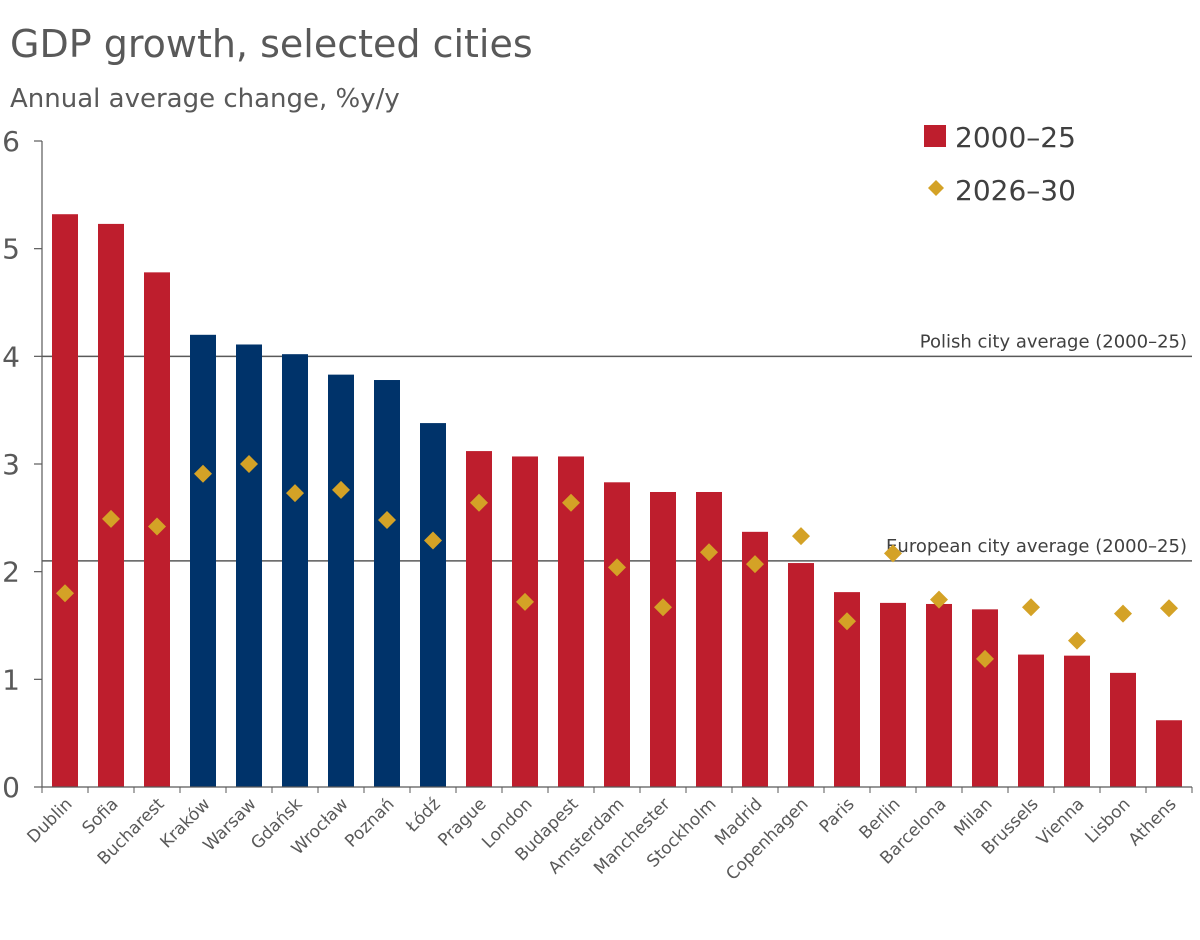 This screenshot has height=940, width=1200. What do you see at coordinates (11, 356) in the screenshot?
I see `y-tick-label-4: 4` at bounding box center [11, 356].